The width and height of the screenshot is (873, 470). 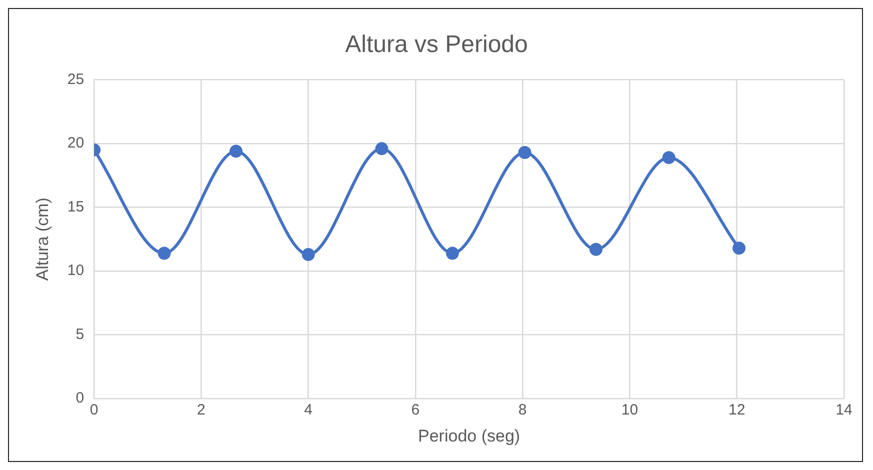 What do you see at coordinates (469, 436) in the screenshot?
I see `x-axis-title: Periodo (seg)` at bounding box center [469, 436].